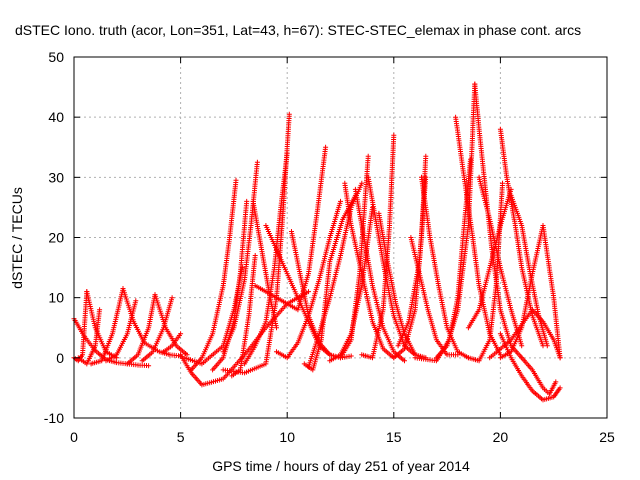 Image resolution: width=640 pixels, height=480 pixels. I want to click on x-tick-label: 20, so click(501, 437).